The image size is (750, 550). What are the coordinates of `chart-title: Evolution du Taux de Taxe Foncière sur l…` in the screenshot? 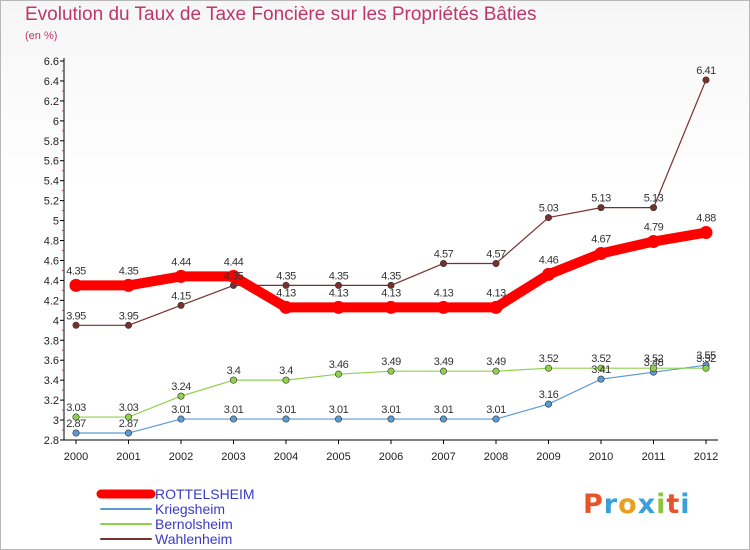 It's located at (281, 14).